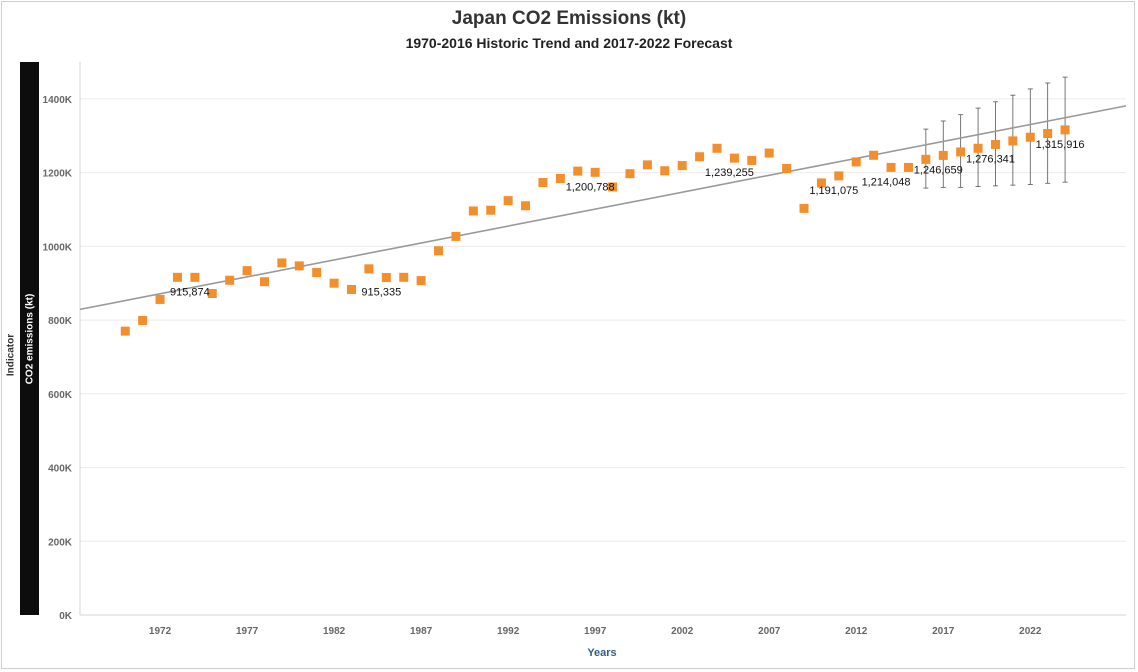 The width and height of the screenshot is (1138, 672). What do you see at coordinates (938, 170) in the screenshot?
I see `data-label: 1,246,659` at bounding box center [938, 170].